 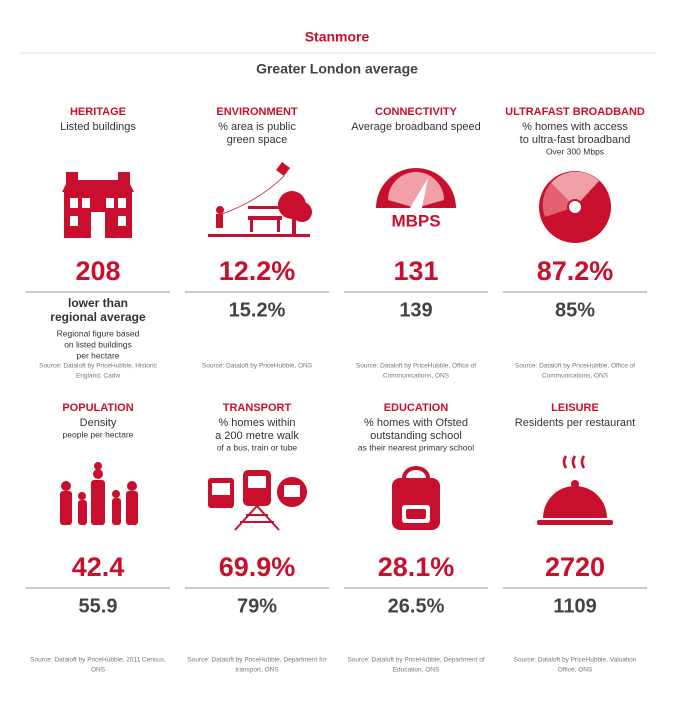 What do you see at coordinates (257, 112) in the screenshot?
I see `card-title: ENVIRONMENT` at bounding box center [257, 112].